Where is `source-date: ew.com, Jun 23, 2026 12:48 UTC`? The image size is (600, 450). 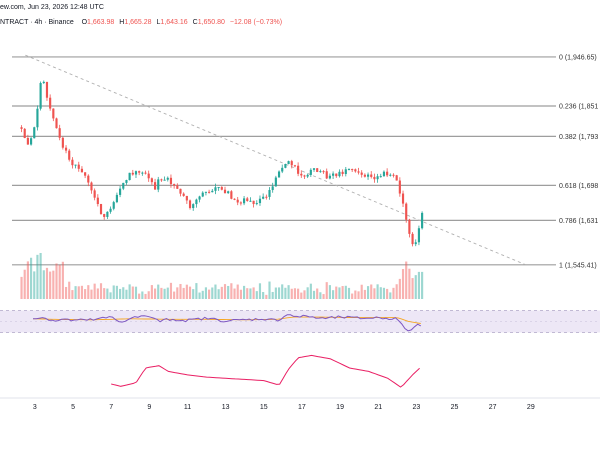
source-date: ew.com, Jun 23, 2026 12:48 UTC is located at coordinates (52, 7).